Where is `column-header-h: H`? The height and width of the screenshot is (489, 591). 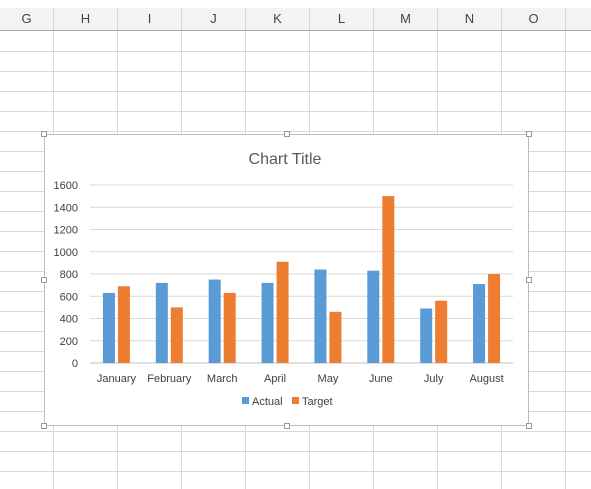 column-header-h: H is located at coordinates (86, 19).